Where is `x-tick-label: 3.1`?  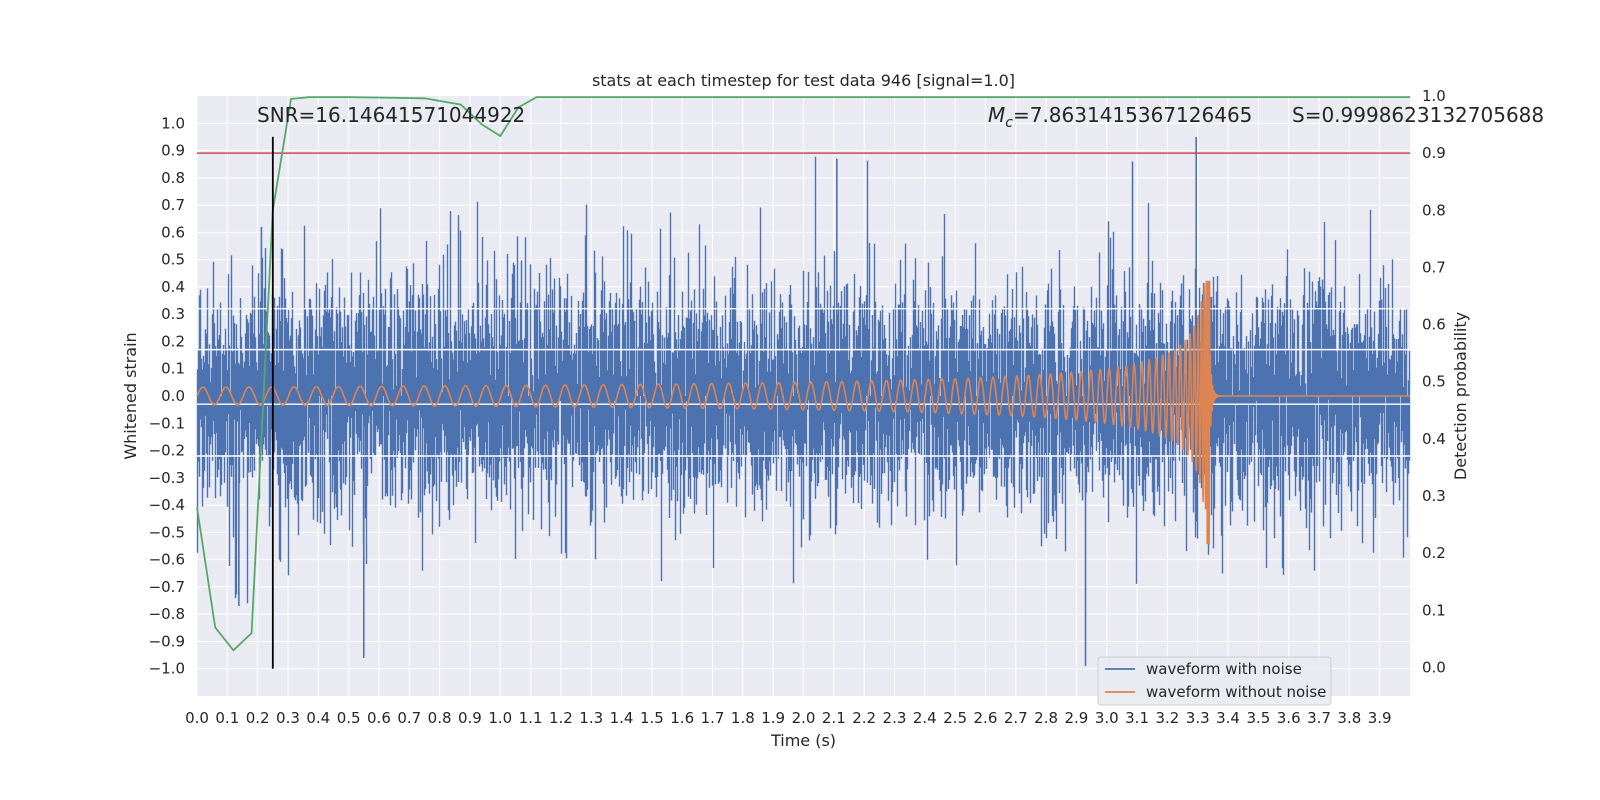
x-tick-label: 3.1 is located at coordinates (1137, 718).